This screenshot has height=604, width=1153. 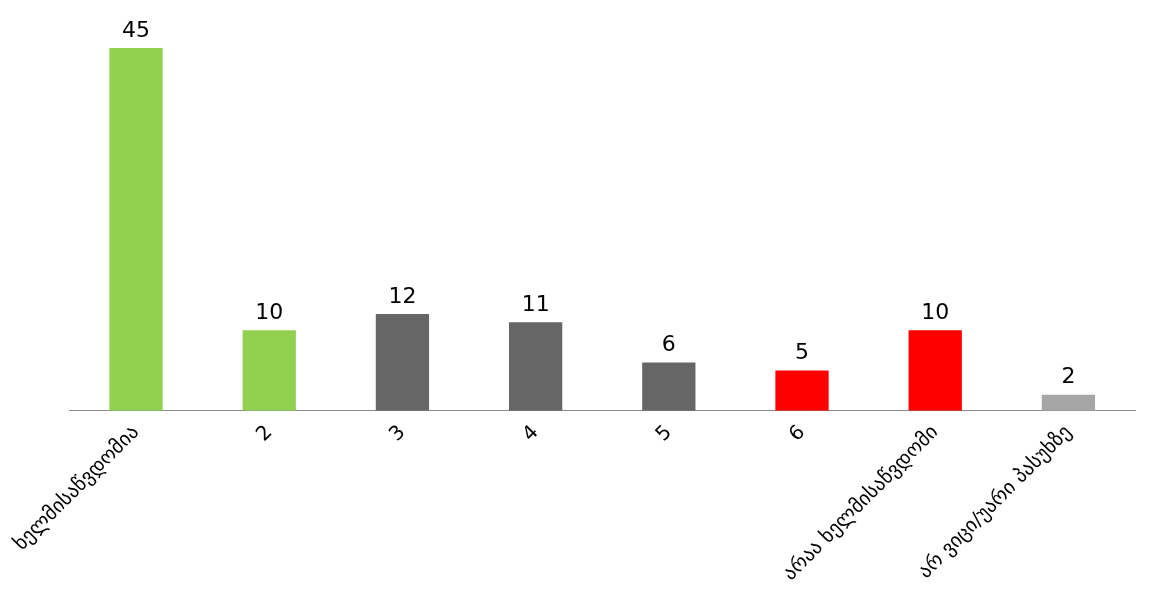 What do you see at coordinates (796, 432) in the screenshot?
I see `x-tick-label: 6` at bounding box center [796, 432].